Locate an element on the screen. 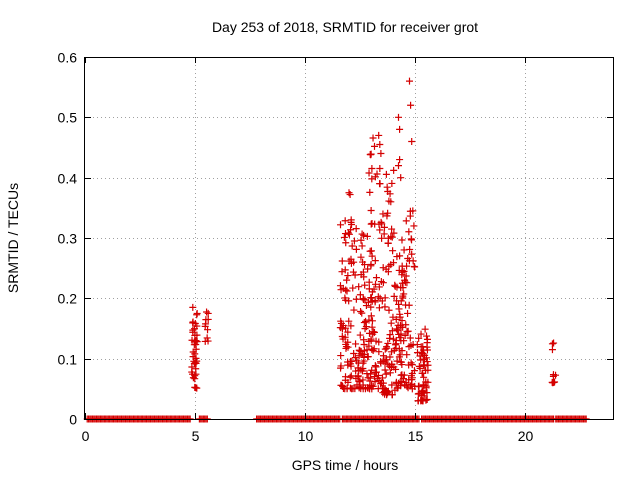 This screenshot has width=640, height=480. y-tick-label: 0.6 is located at coordinates (68, 58).